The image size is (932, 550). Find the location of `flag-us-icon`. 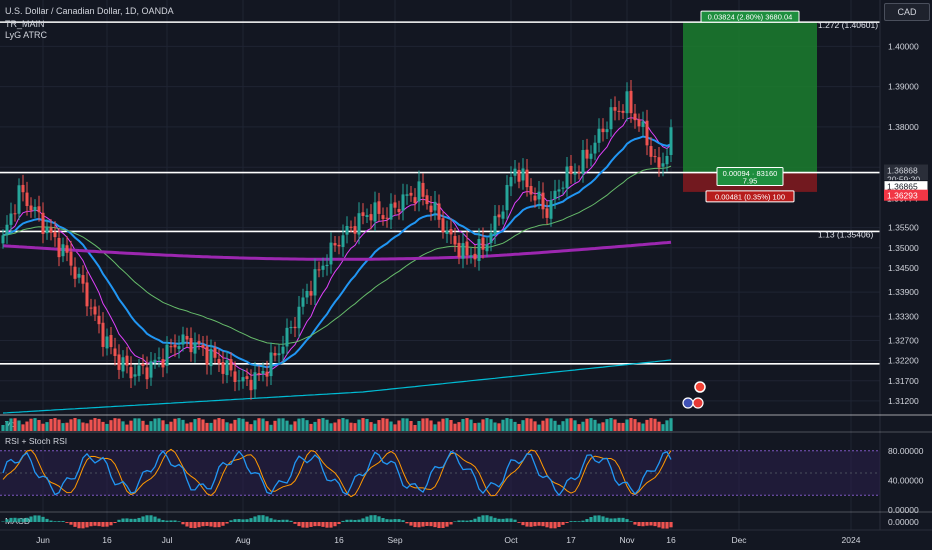

flag-us-icon is located at coordinates (688, 403).